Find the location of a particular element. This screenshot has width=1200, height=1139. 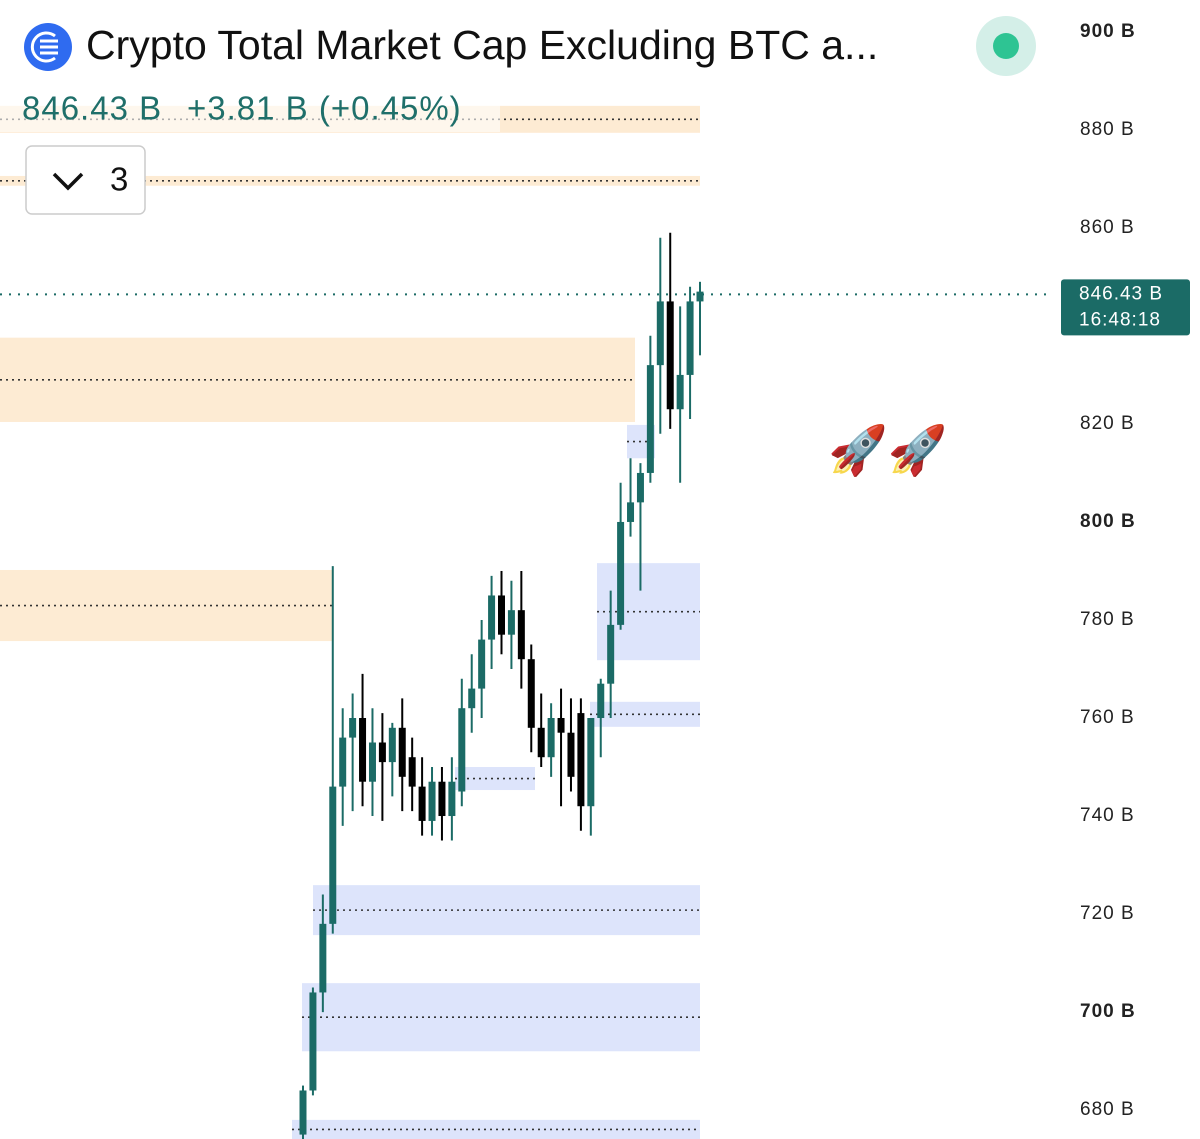

chevron-icon is located at coordinates (68, 181).